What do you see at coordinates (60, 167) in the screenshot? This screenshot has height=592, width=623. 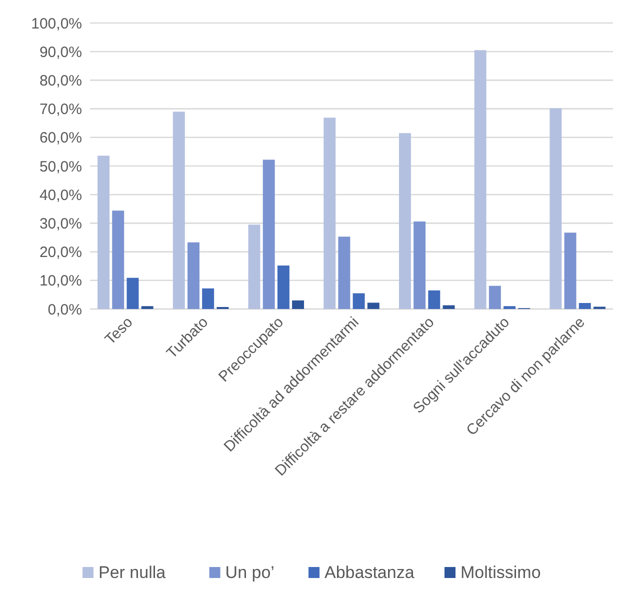 I see `y-tick-label: 50,0%` at bounding box center [60, 167].